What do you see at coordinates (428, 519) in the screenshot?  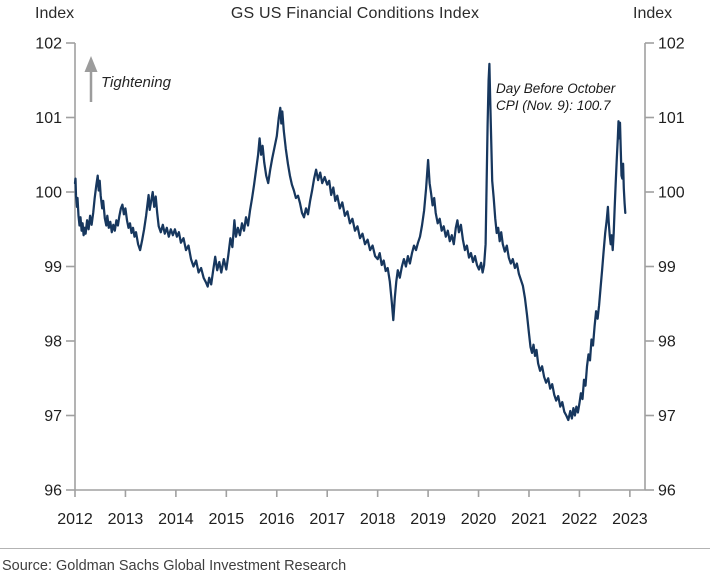 I see `svg-text: 2019` at bounding box center [428, 519].